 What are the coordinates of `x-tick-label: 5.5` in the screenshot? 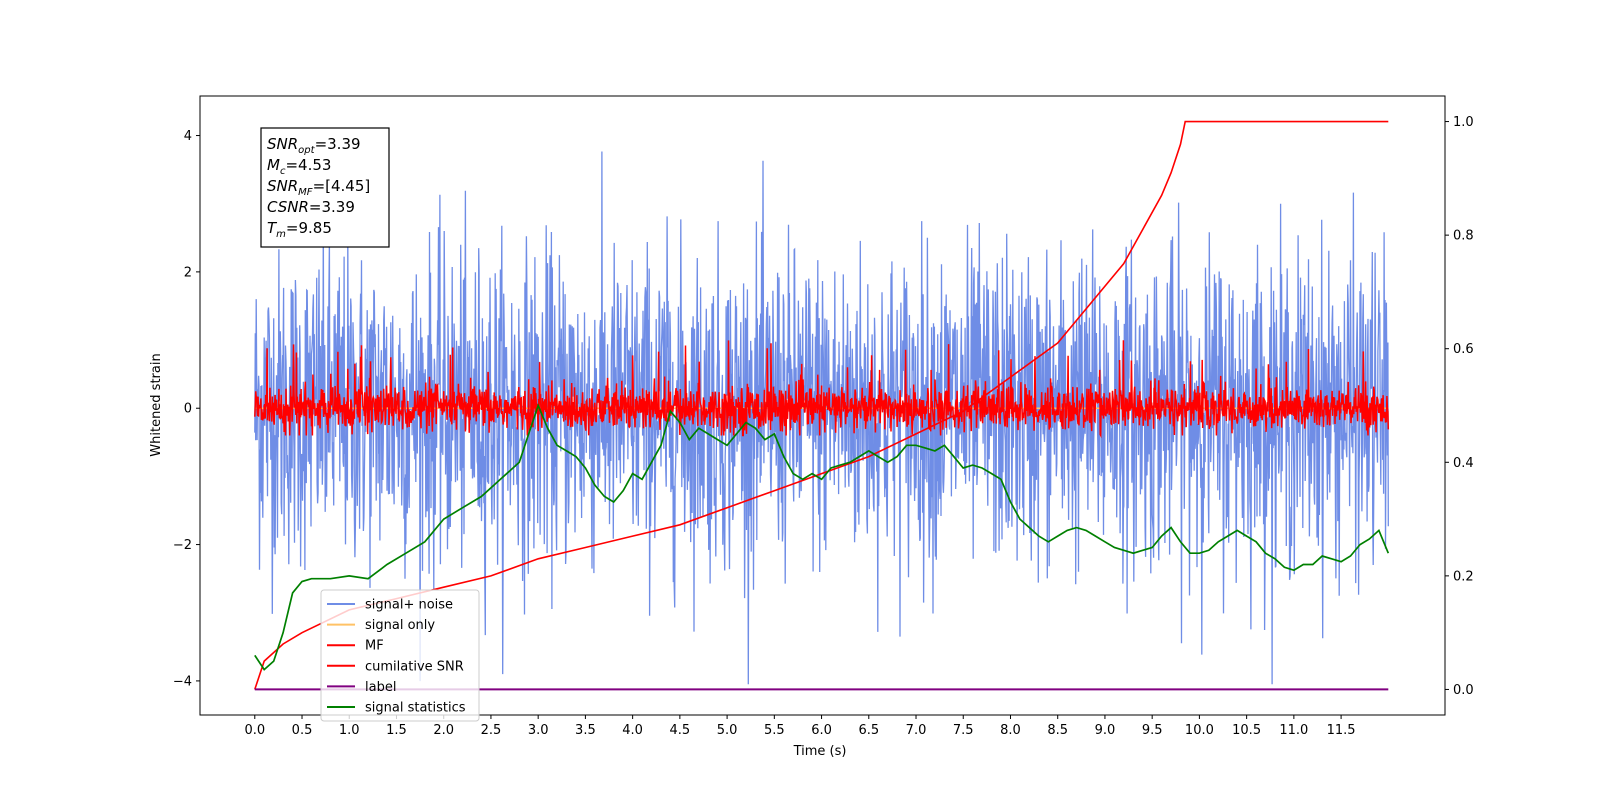 It's located at (774, 730).